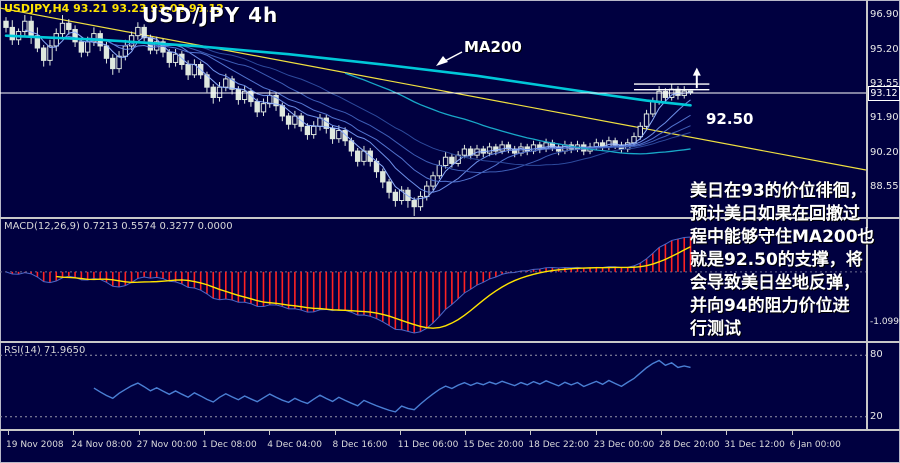  What do you see at coordinates (428, 445) in the screenshot?
I see `time-axis-label: 11 Dec 06:00` at bounding box center [428, 445].